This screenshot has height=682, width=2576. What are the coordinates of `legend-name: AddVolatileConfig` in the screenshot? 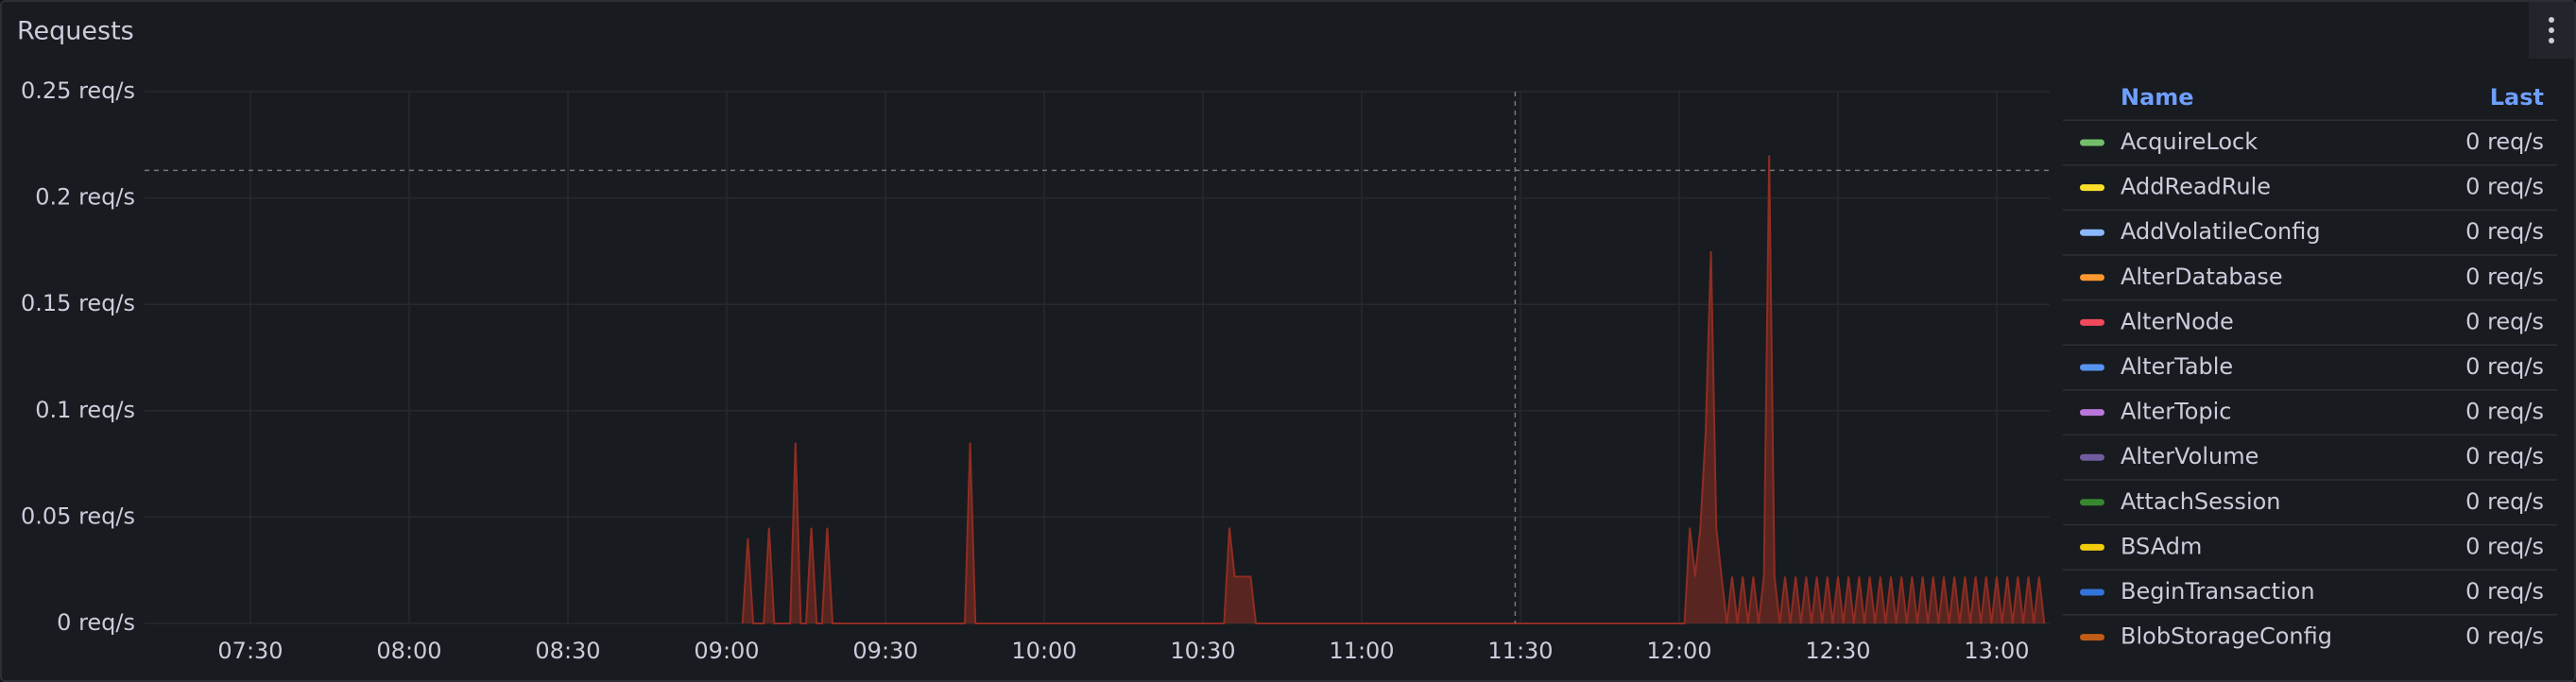 It's located at (2221, 231).